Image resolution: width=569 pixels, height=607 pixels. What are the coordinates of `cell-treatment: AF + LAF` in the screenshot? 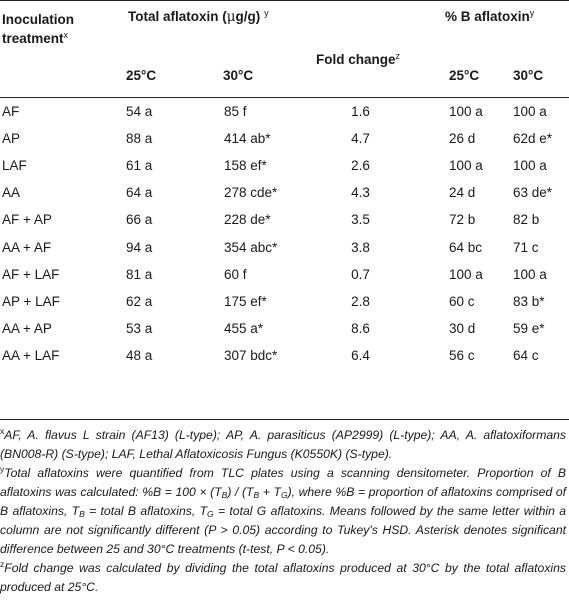 It's located at (31, 274).